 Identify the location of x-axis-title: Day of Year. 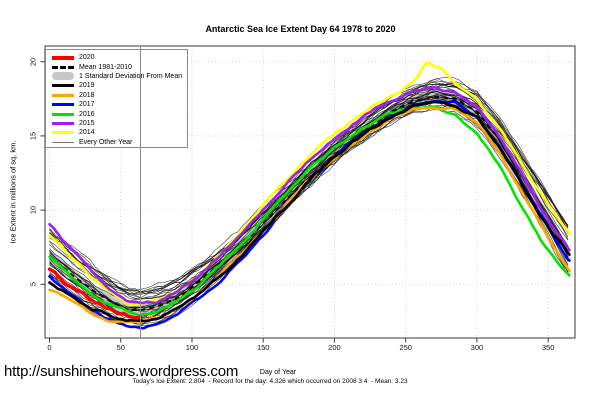
(278, 372).